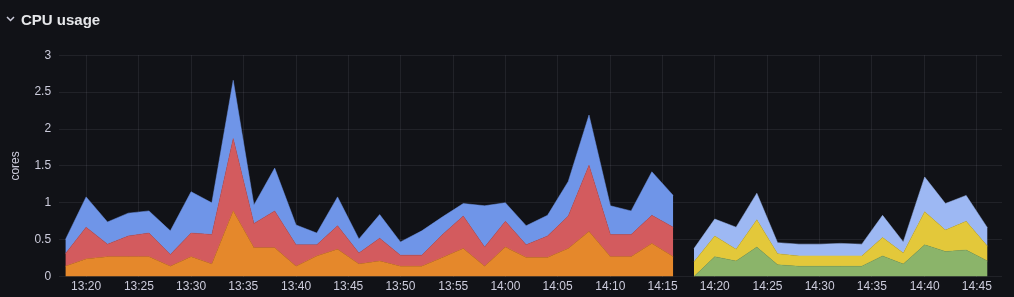 This screenshot has height=297, width=1014. What do you see at coordinates (662, 286) in the screenshot?
I see `x-tick-label: 14:15` at bounding box center [662, 286].